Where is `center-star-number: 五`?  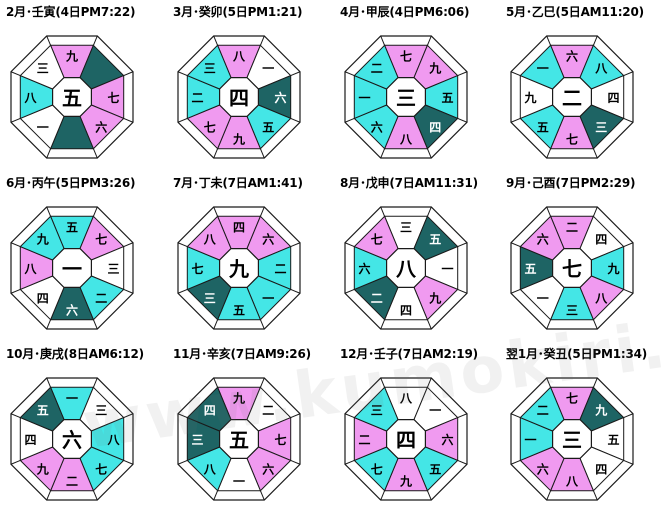
center-star-number: 五 is located at coordinates (72, 98).